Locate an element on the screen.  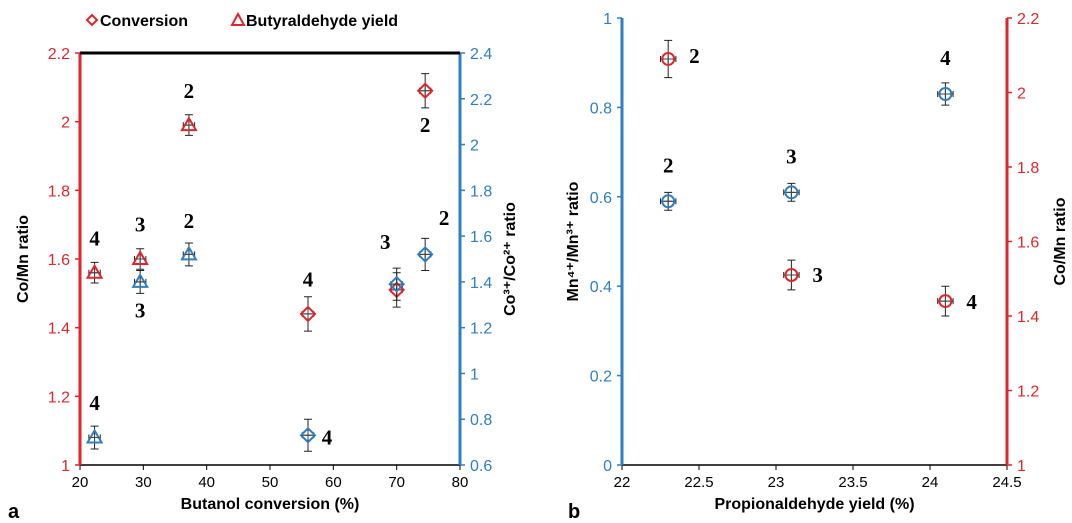
left-y-tick-label: 1.4 is located at coordinates (59, 329).